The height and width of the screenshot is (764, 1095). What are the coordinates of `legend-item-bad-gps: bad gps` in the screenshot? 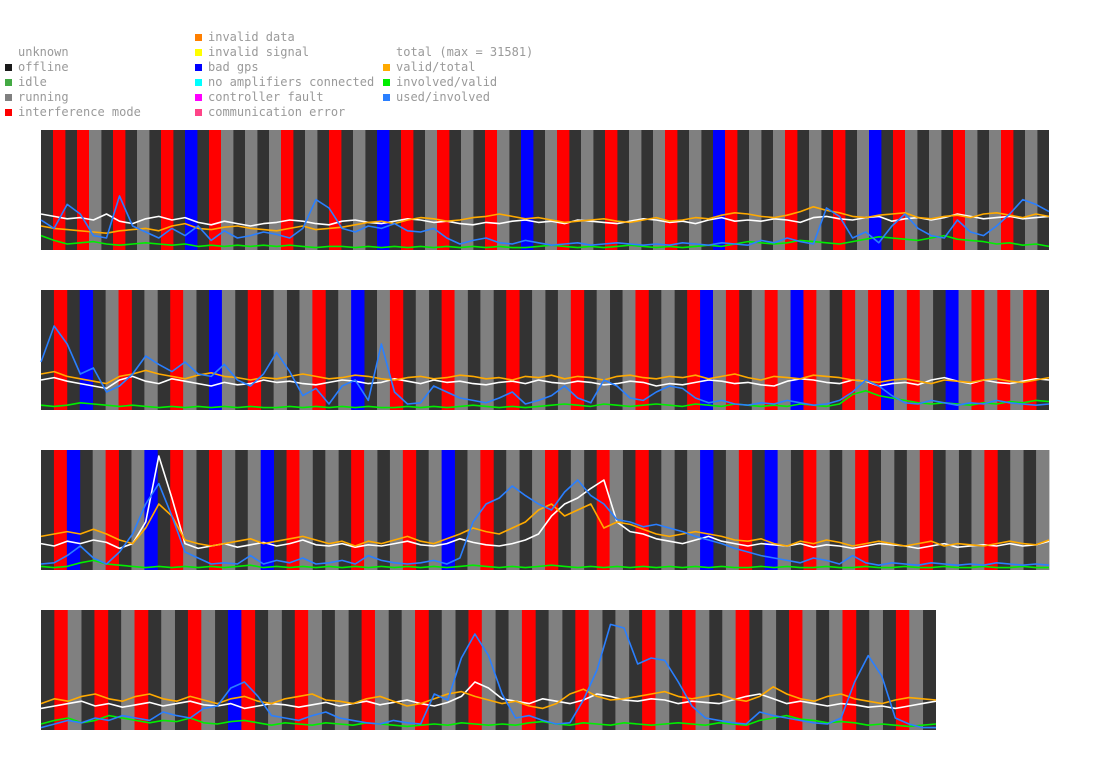 It's located at (284, 67).